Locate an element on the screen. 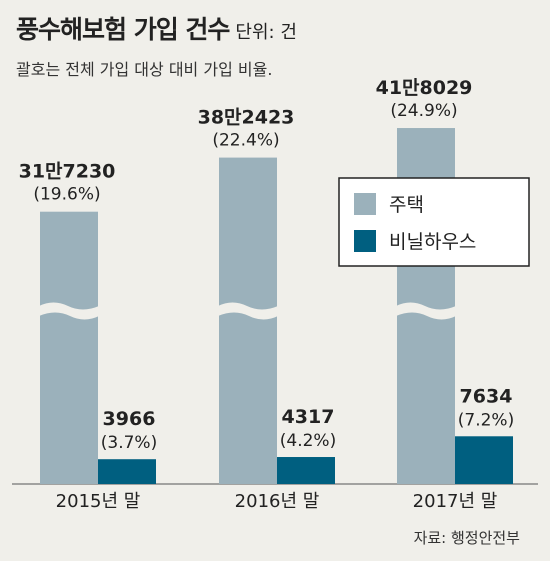 This screenshot has height=561, width=550. chart-subtitle: 괄호는 전체 가입 대상 대비 가입 비율. is located at coordinates (144, 69).